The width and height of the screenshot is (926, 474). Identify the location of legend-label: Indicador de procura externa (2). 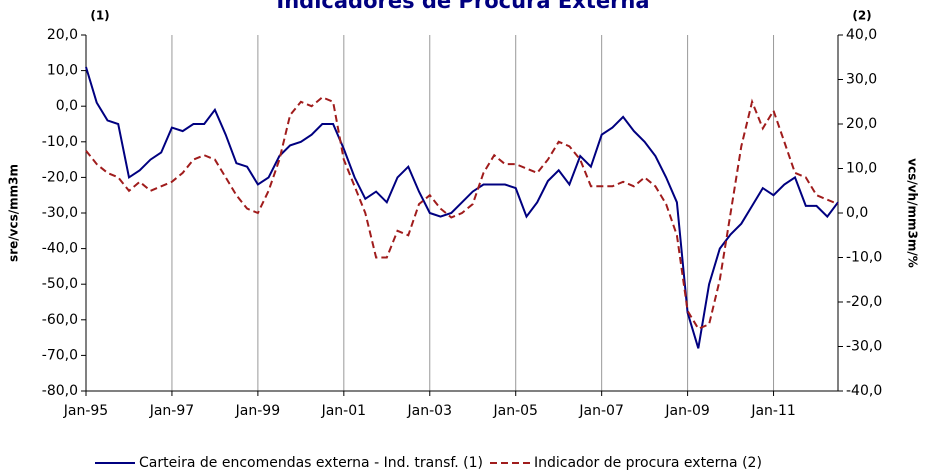
(648, 463).